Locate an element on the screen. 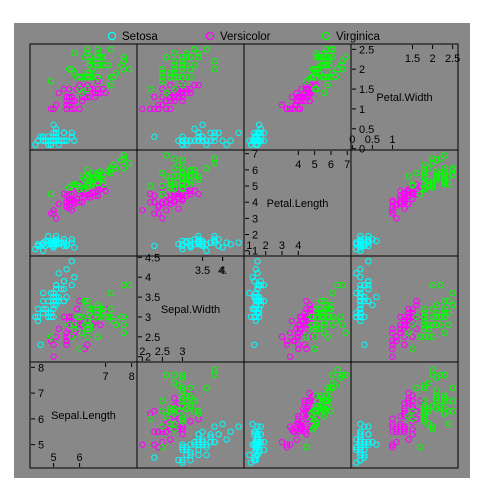  diag-side-tick-label: 6 is located at coordinates (41, 420).